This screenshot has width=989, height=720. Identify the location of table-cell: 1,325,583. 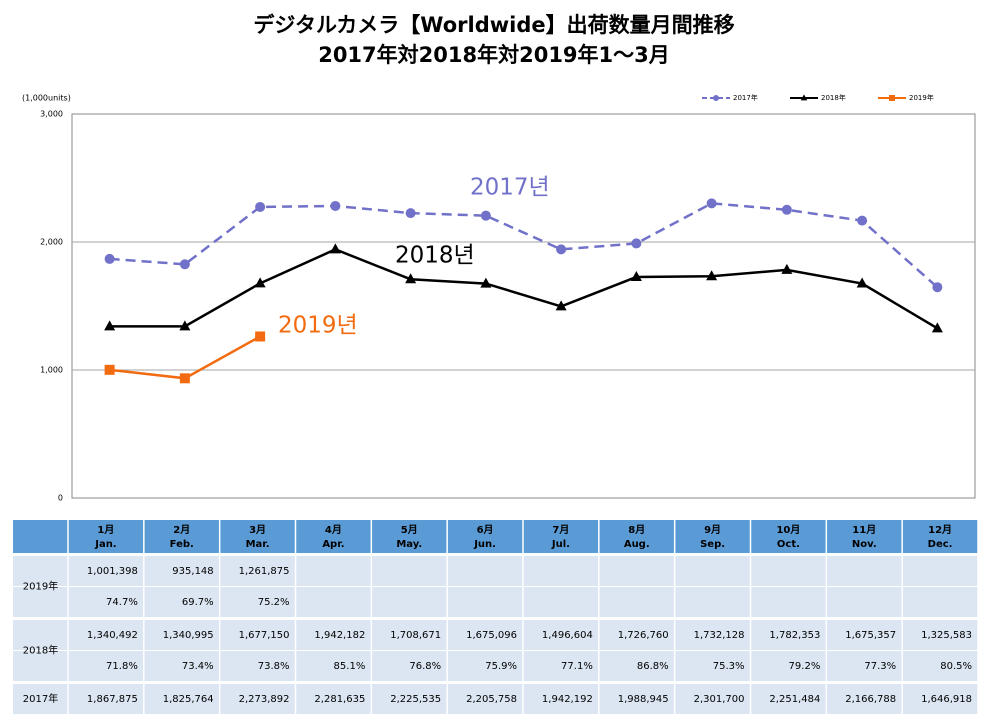
(946, 635).